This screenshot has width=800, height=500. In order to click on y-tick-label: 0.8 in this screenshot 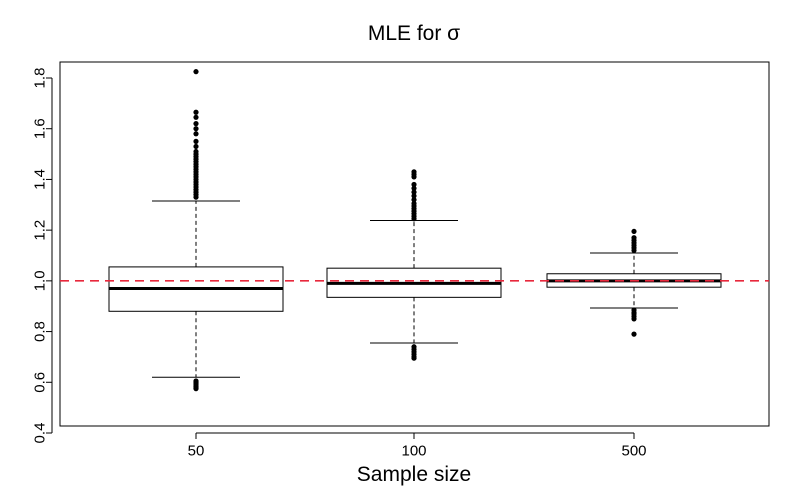, I will do `click(40, 331)`.